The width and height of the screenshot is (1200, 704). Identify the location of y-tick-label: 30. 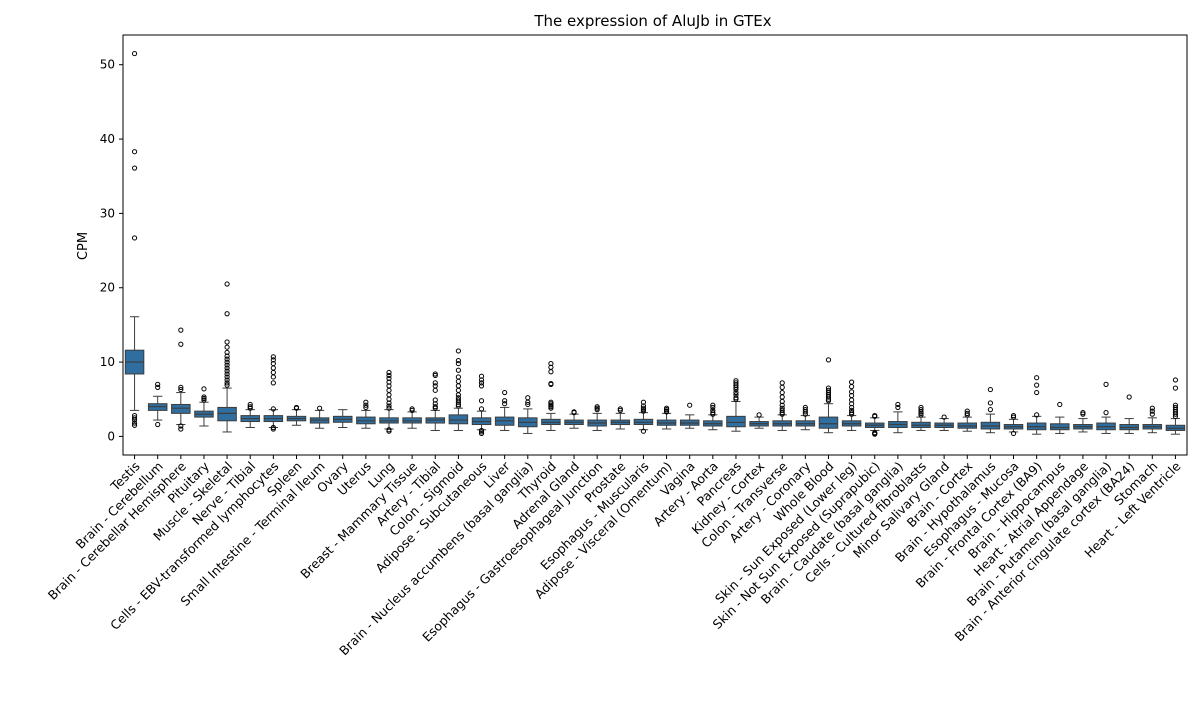
(107, 213).